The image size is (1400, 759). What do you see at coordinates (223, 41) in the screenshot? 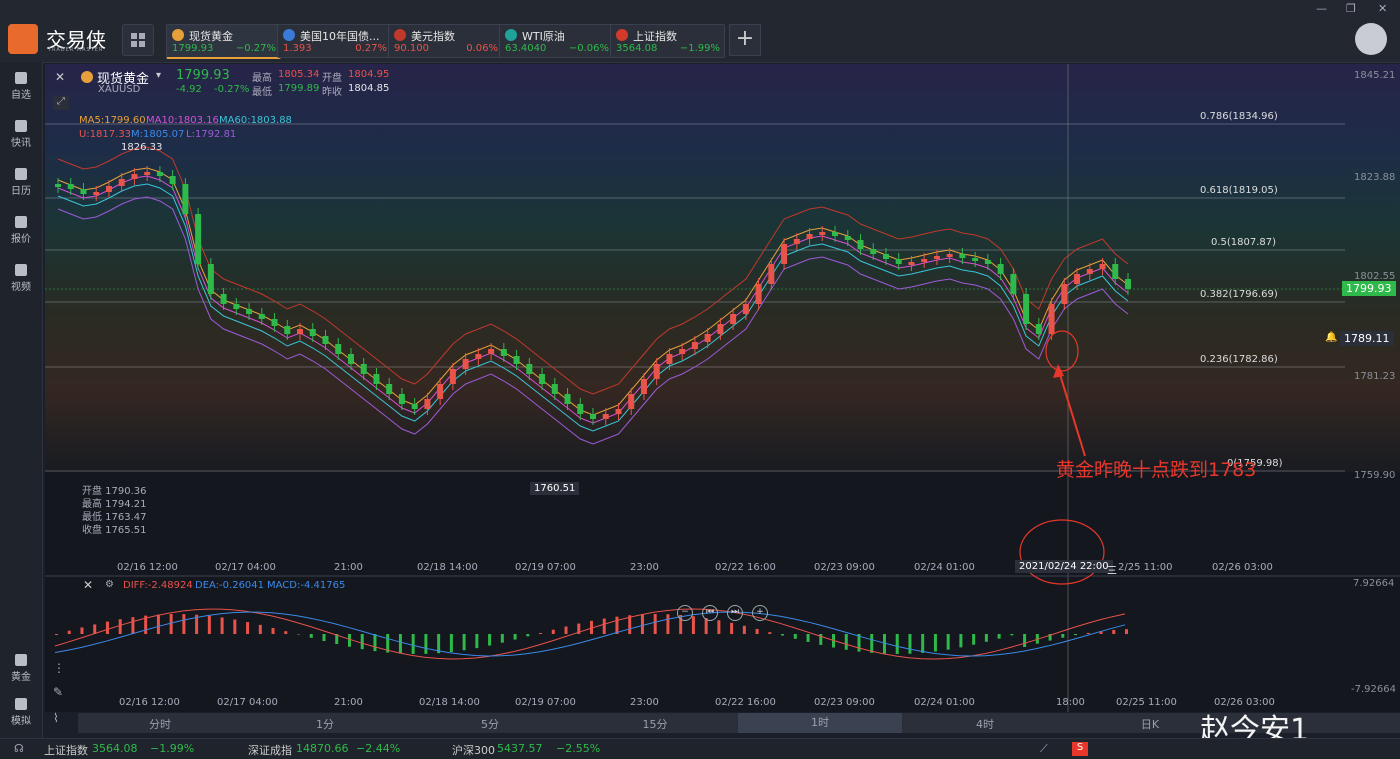
I see `ticker-gold: 现货黄金 1799.93 −0.27%` at bounding box center [223, 41].